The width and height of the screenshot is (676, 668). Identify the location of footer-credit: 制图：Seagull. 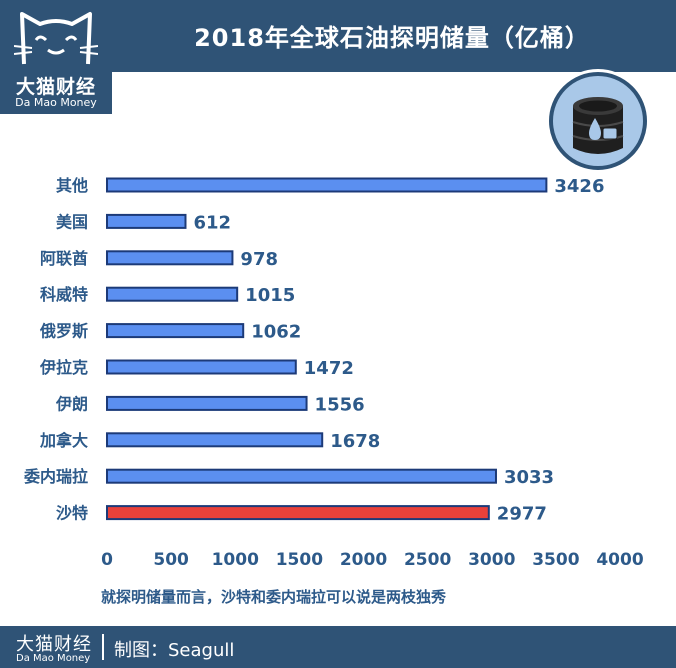
(174, 650).